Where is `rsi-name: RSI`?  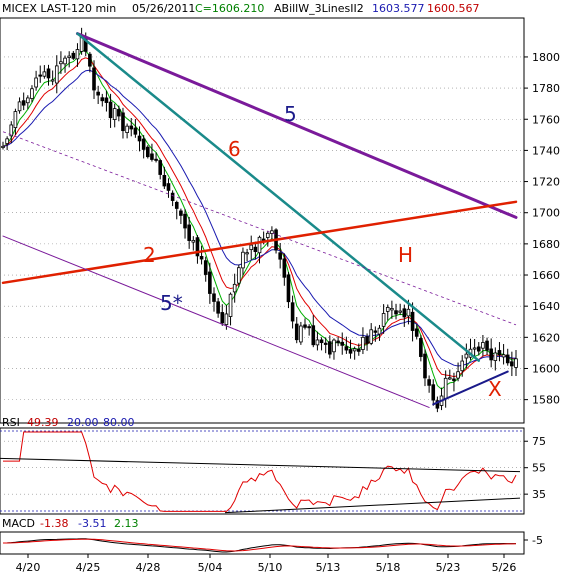
rsi-name: RSI is located at coordinates (11, 422).